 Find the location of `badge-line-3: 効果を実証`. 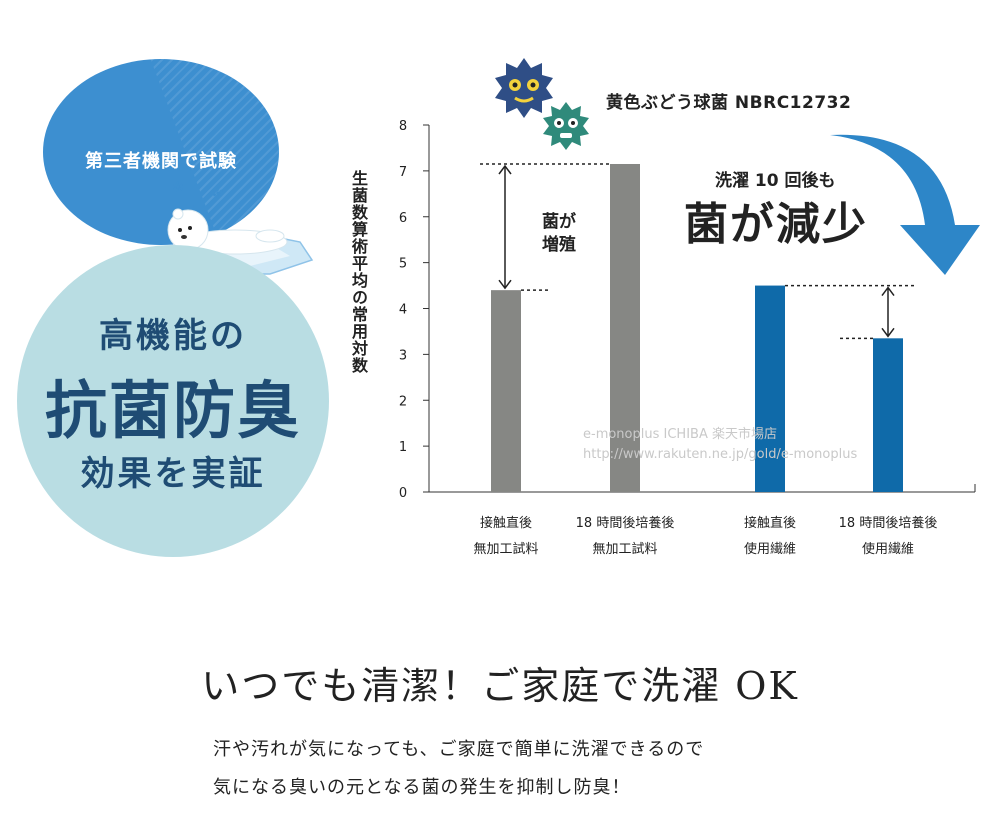

badge-line-3: 効果を実証 is located at coordinates (173, 474).